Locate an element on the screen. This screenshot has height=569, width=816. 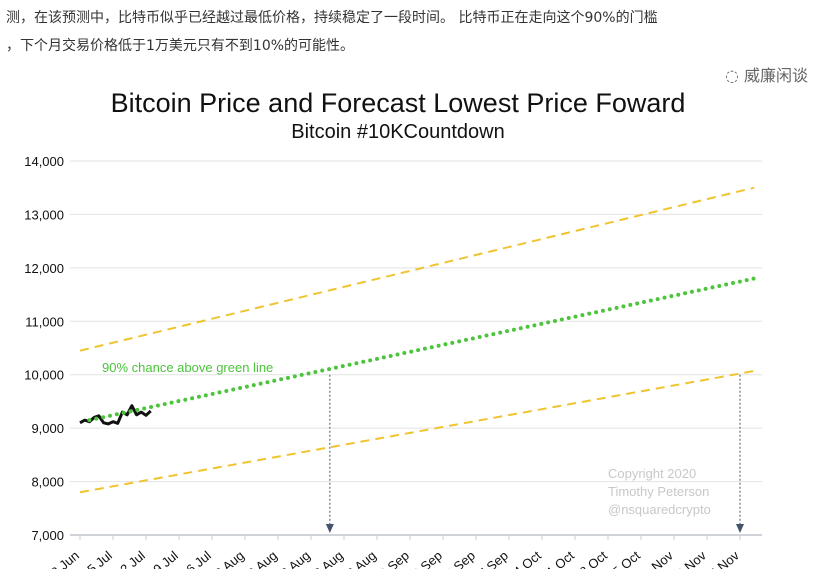
x-tick-label: 5 Jul is located at coordinates (99, 558).